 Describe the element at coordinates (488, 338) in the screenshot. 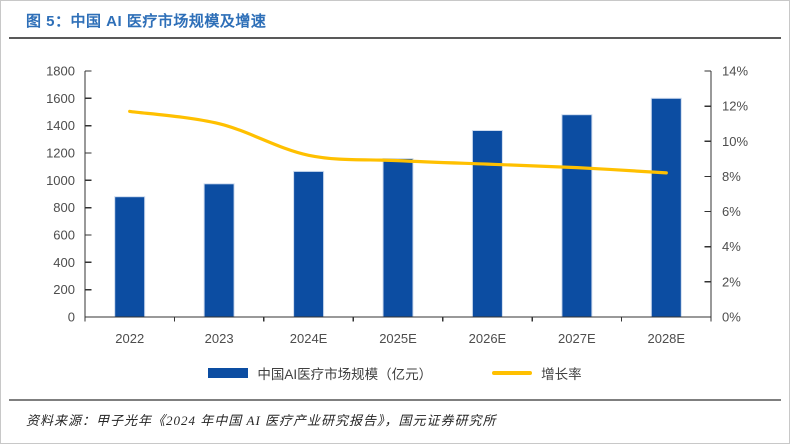

I see `x-axis-label-2026E: 2026E` at that location.